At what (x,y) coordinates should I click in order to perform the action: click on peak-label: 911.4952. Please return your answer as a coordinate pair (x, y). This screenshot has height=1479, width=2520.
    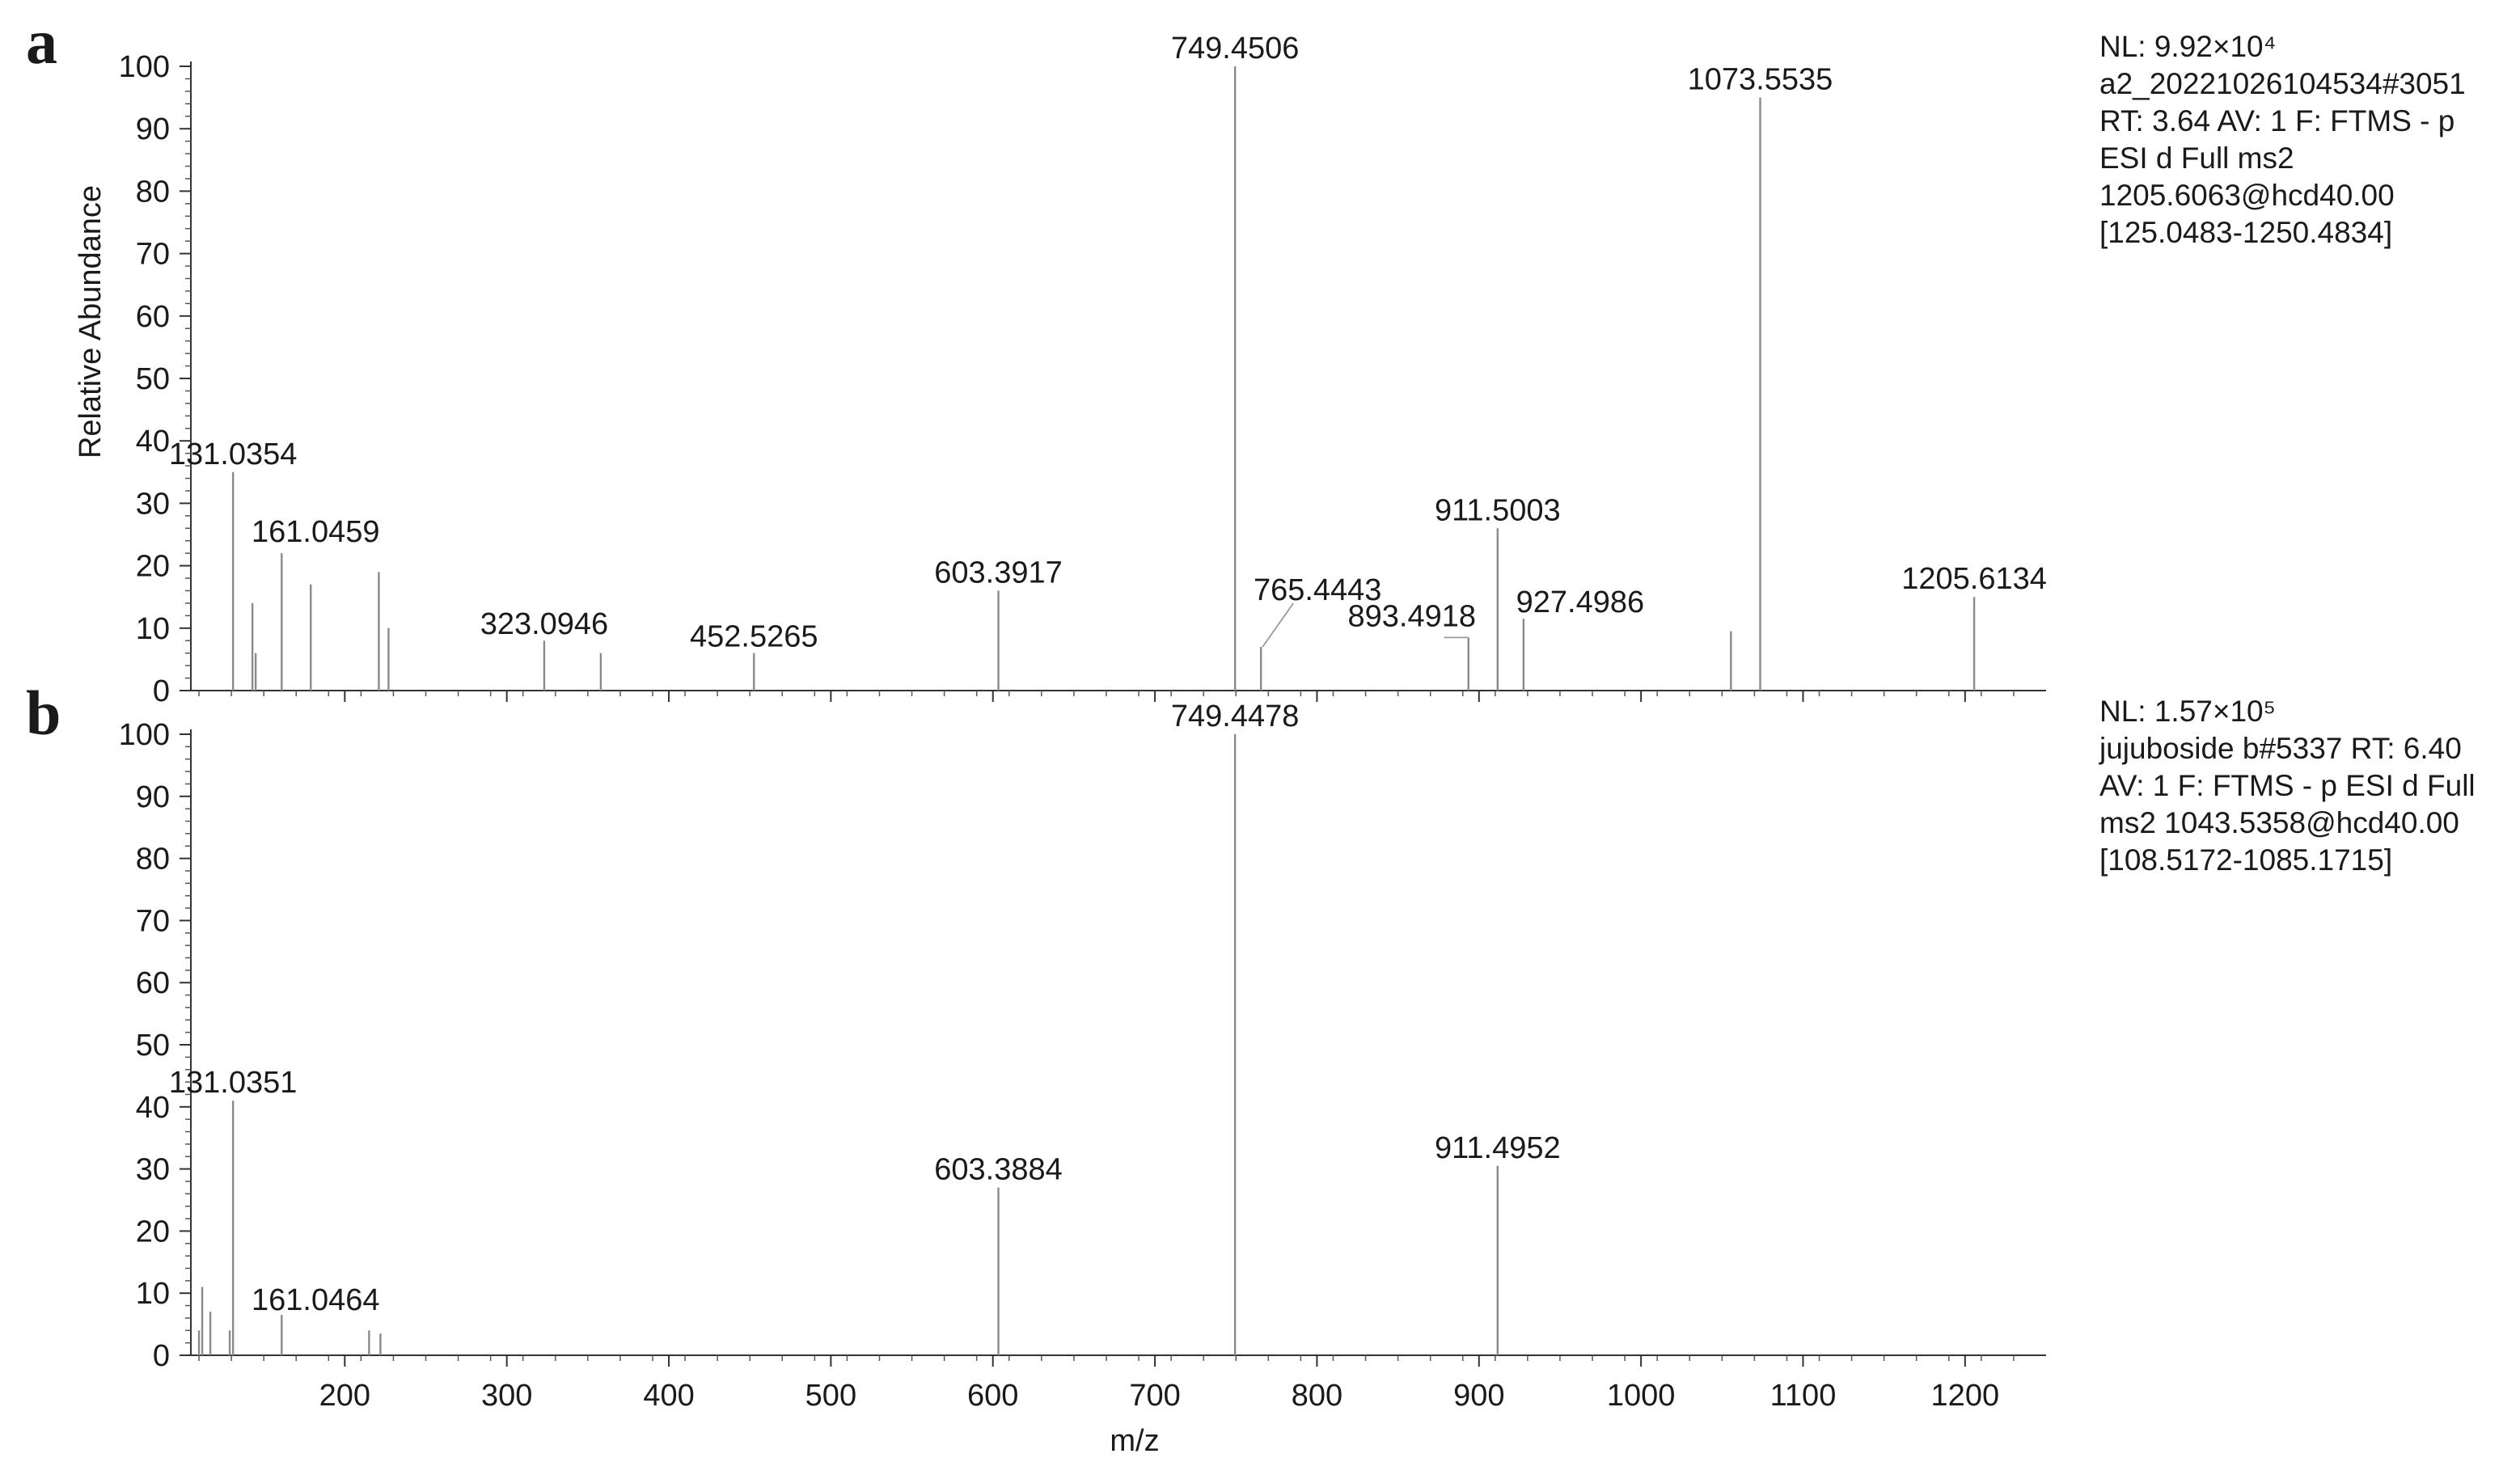
    Looking at the image, I should click on (1498, 1148).